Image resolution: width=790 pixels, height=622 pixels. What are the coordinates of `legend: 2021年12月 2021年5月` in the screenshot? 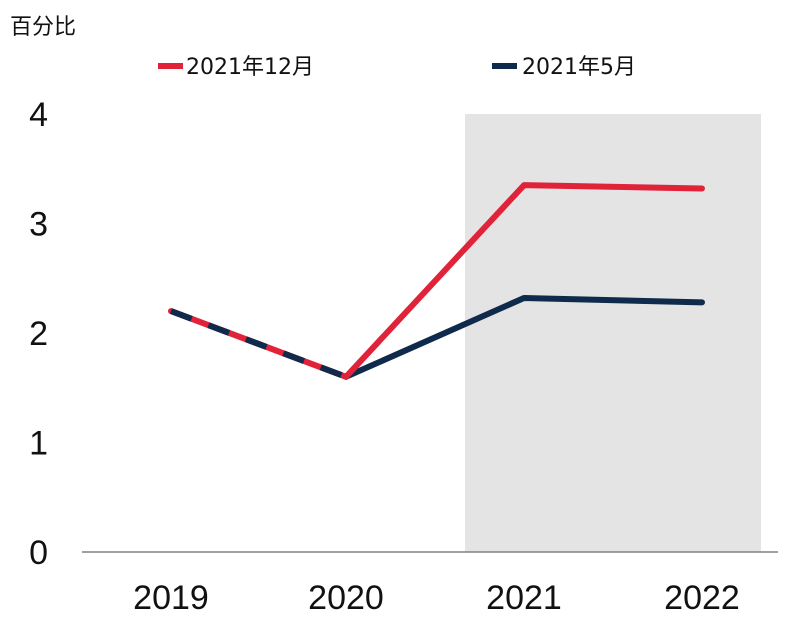 It's located at (397, 67).